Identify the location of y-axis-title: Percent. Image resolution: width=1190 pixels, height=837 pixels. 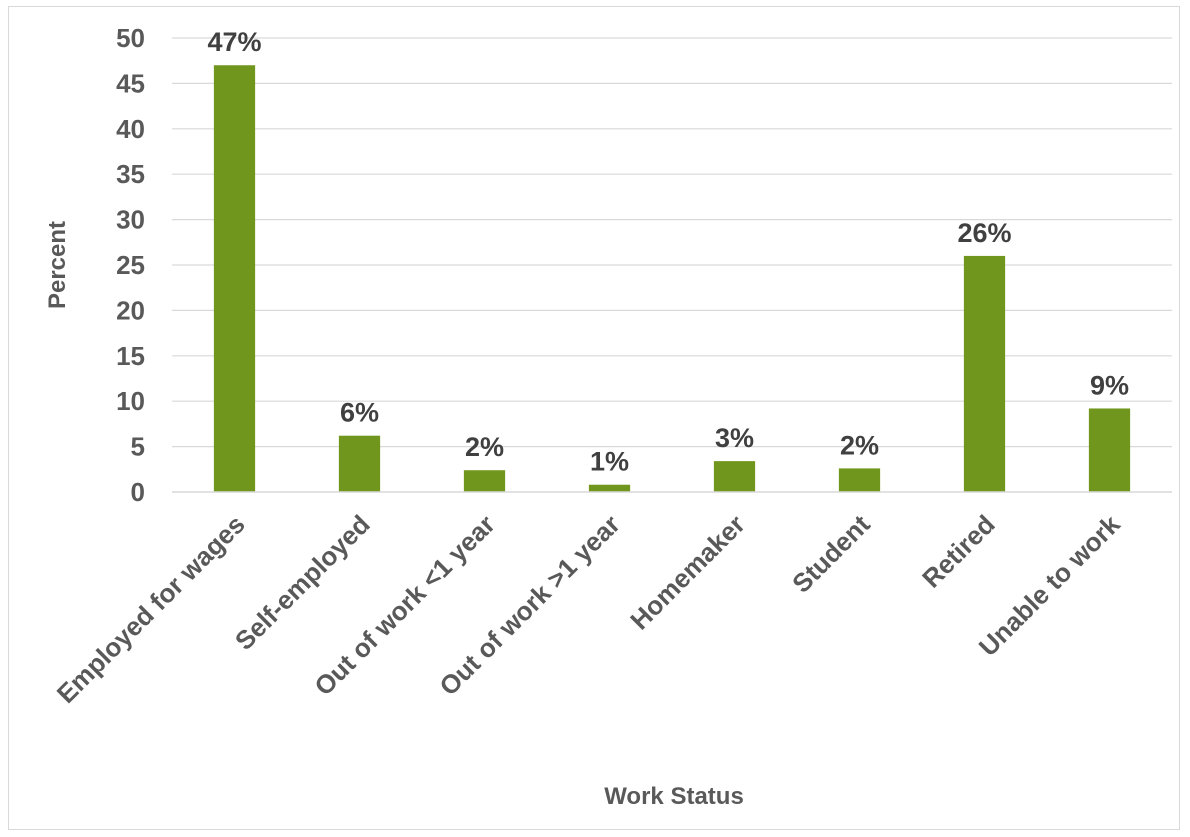
(57, 265).